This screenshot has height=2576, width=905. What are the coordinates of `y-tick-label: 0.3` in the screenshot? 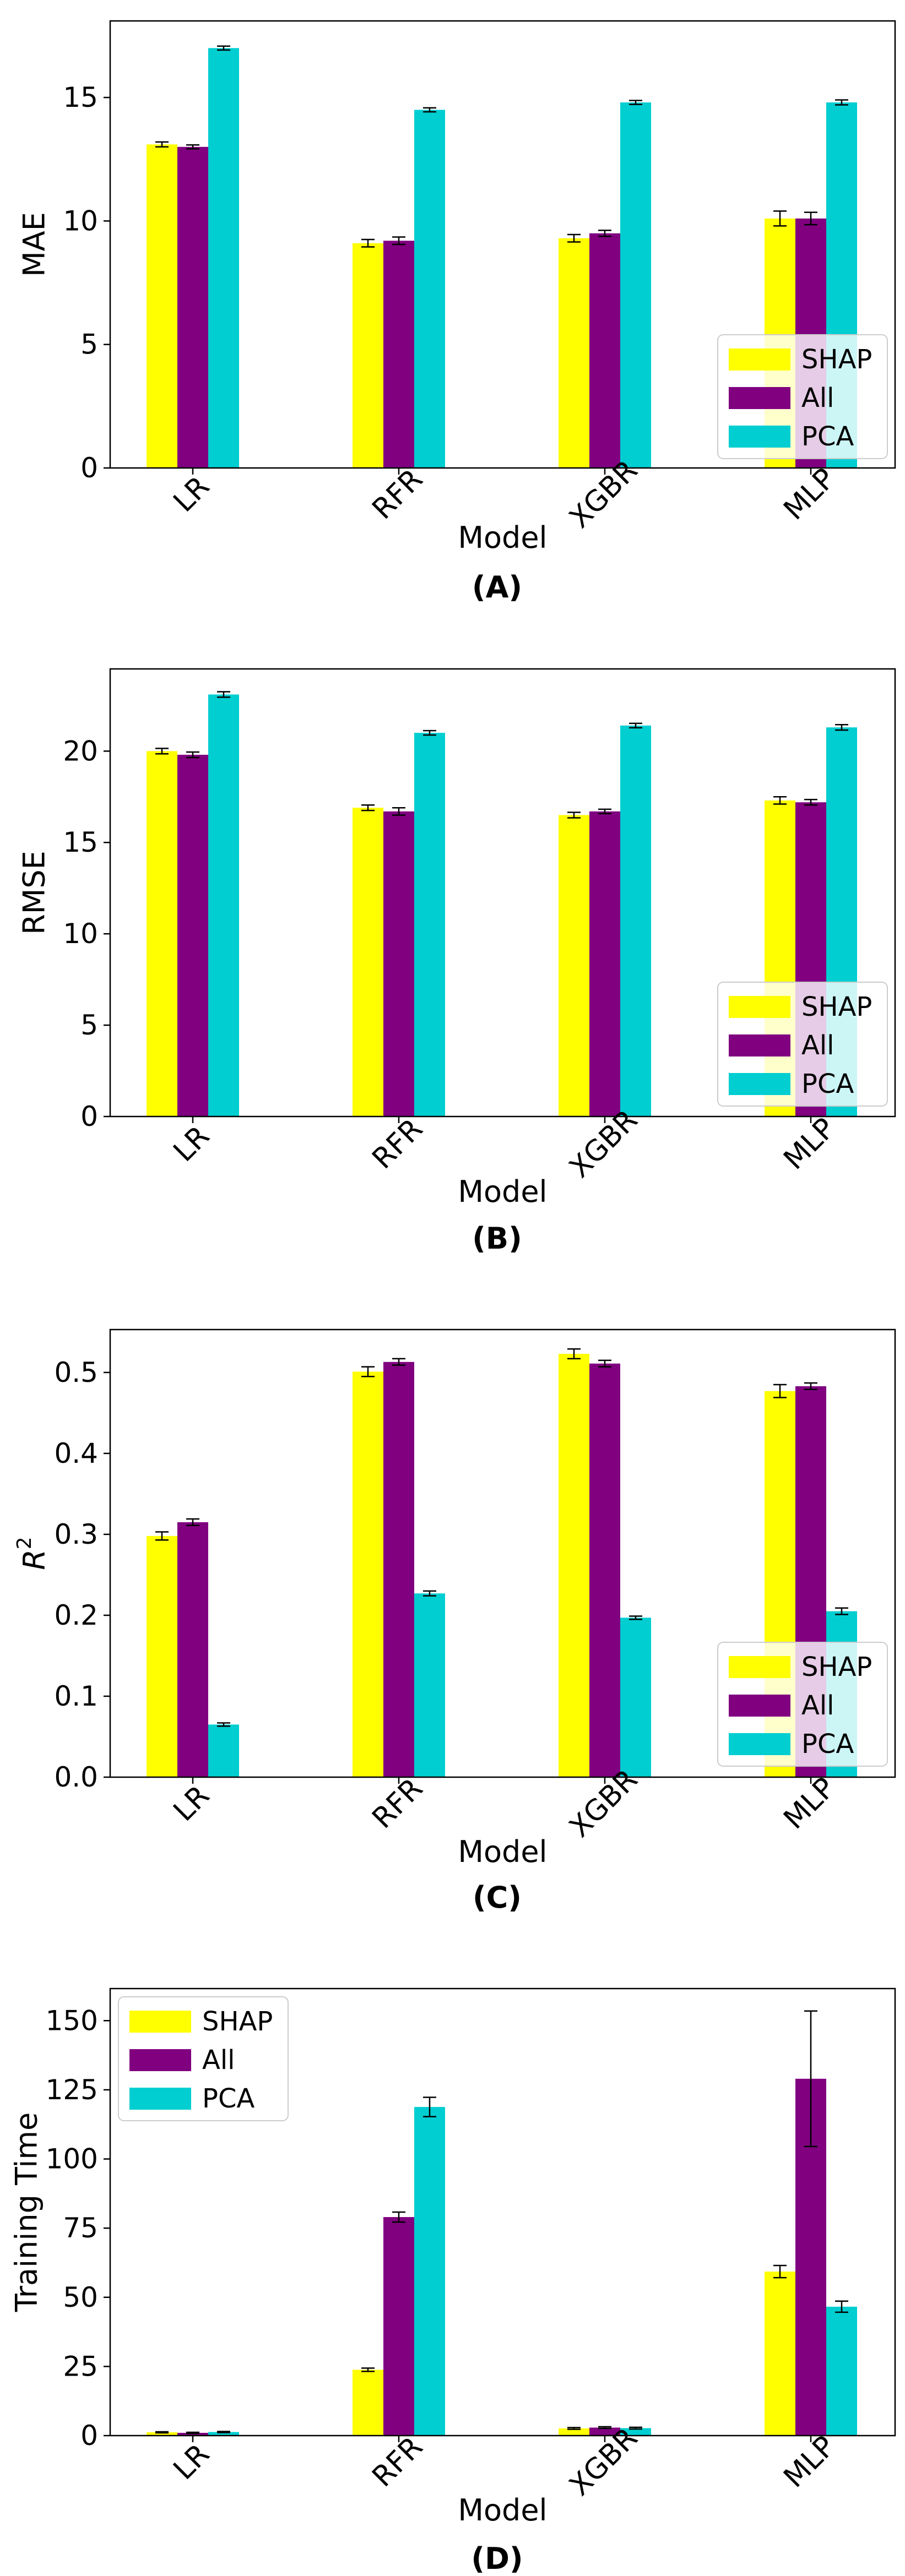 It's located at (76, 1534).